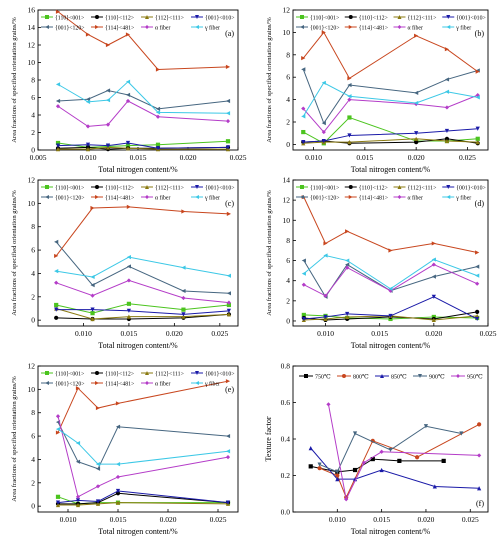  Describe the element at coordinates (467, 157) in the screenshot. I see `x-tick-label: 0.025` at that location.